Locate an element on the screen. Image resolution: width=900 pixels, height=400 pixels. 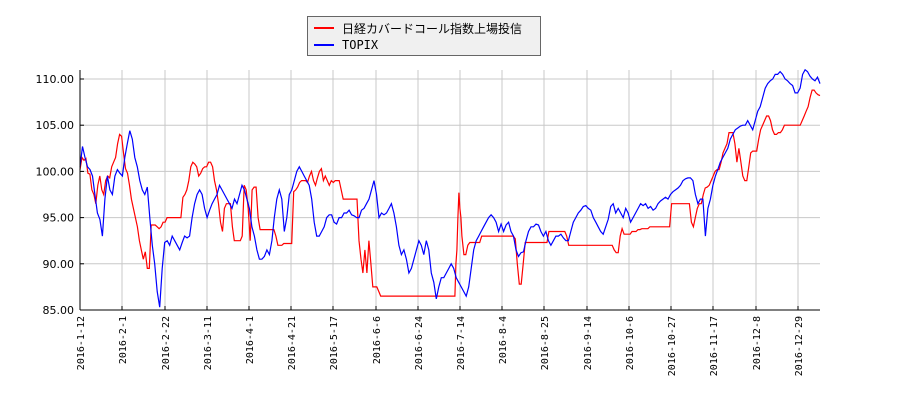
x-tick-label: 2016-6-24 is located at coordinates (419, 343).